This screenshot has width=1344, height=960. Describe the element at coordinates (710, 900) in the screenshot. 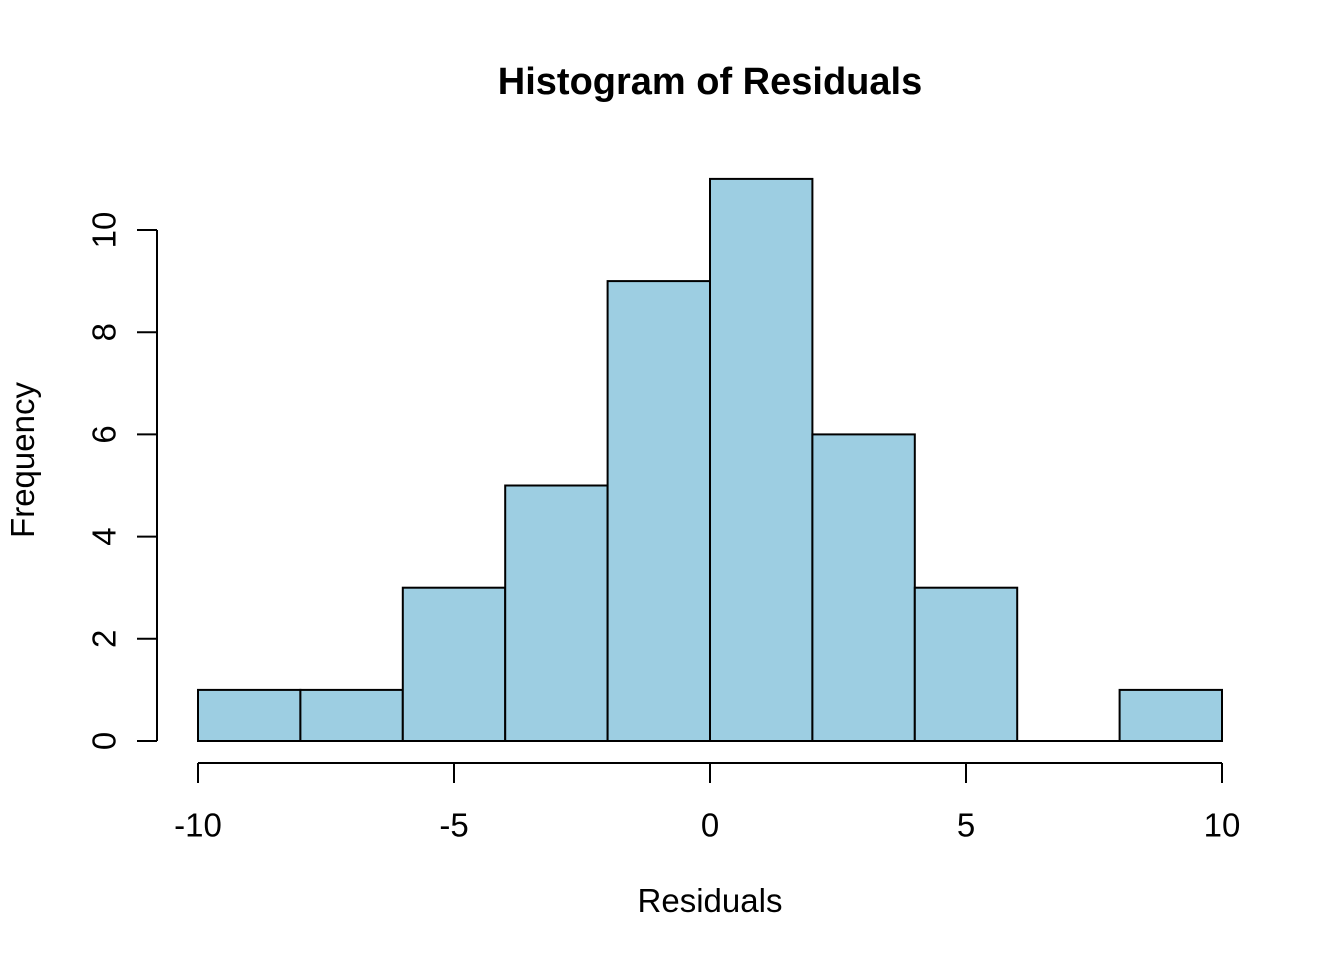

I see `x-axis-title: Residuals` at that location.